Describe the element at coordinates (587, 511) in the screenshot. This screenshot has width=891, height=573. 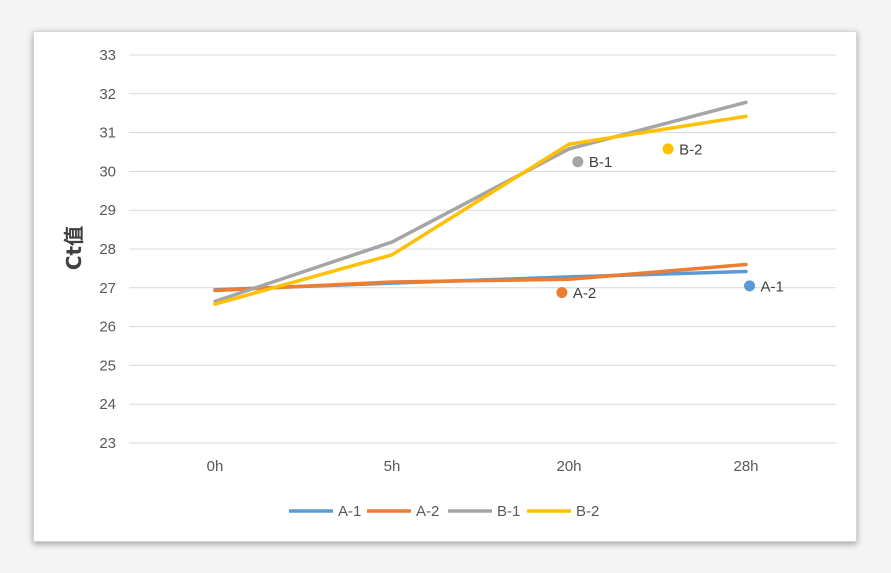
I see `legend-label-b-2: B-2` at that location.